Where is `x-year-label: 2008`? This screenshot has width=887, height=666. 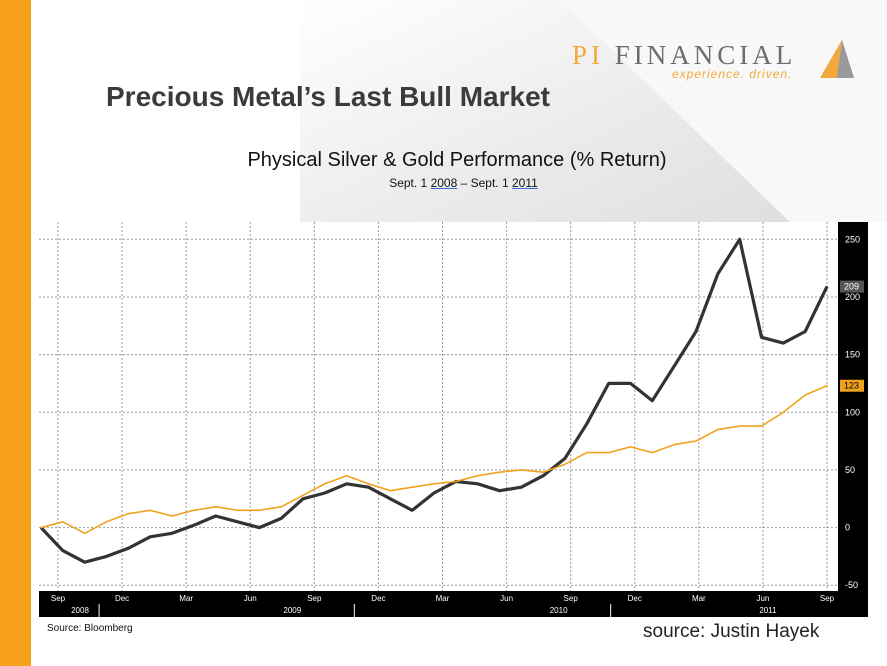 x-year-label: 2008 is located at coordinates (80, 610).